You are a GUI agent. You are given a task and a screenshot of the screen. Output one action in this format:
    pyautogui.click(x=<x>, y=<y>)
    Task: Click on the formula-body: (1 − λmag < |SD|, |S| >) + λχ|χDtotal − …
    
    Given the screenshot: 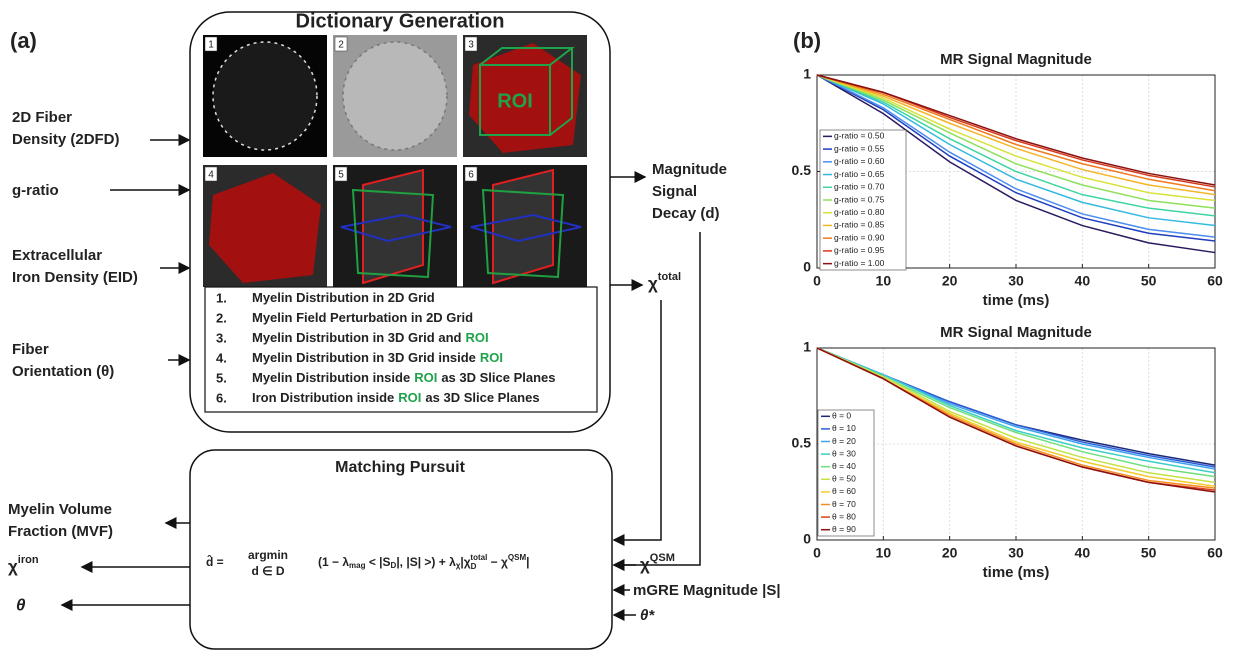 What is the action you would take?
    pyautogui.click(x=423, y=562)
    